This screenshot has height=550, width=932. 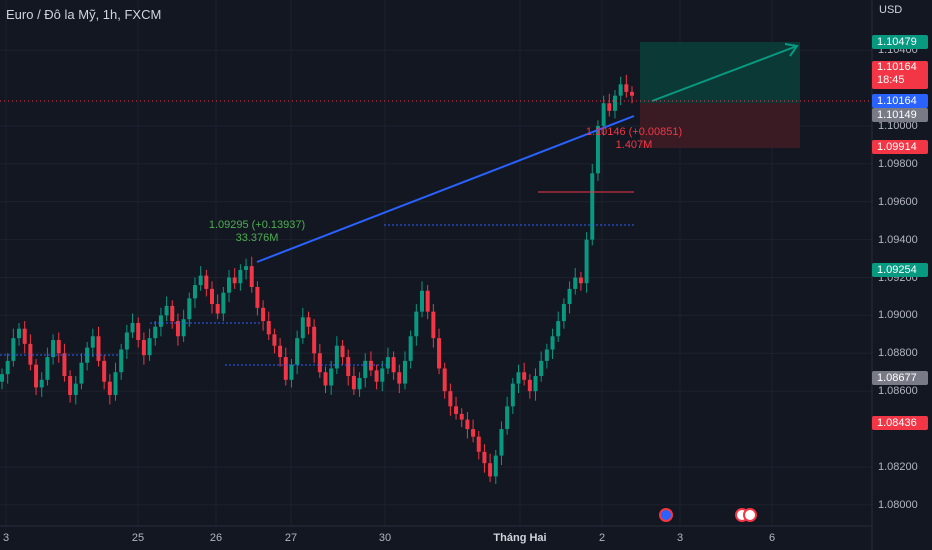 What do you see at coordinates (898, 391) in the screenshot?
I see `price-axis-label: 1.08600` at bounding box center [898, 391].